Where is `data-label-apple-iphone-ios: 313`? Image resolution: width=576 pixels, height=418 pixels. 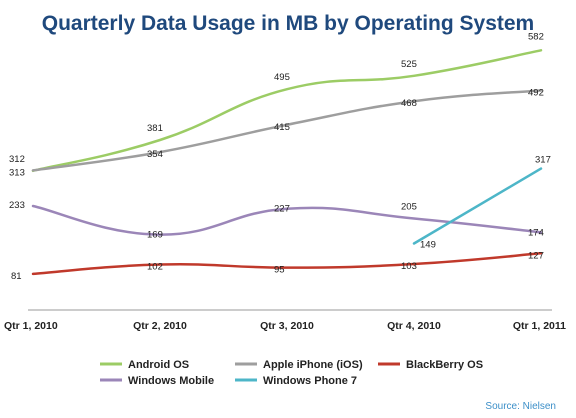
data-label-apple-iphone-ios: 313 is located at coordinates (17, 172).